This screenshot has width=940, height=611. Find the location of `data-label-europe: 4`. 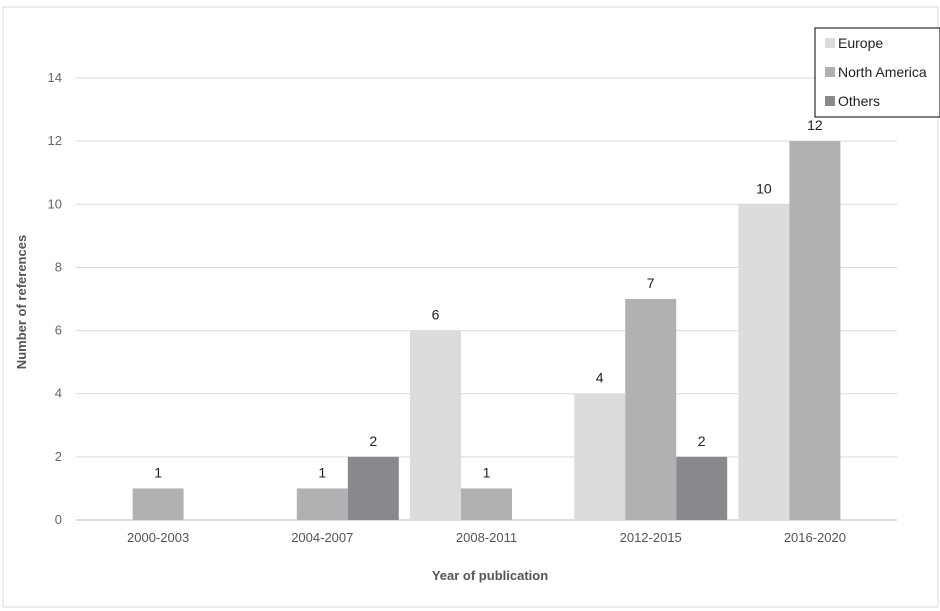

data-label-europe: 4 is located at coordinates (600, 378).